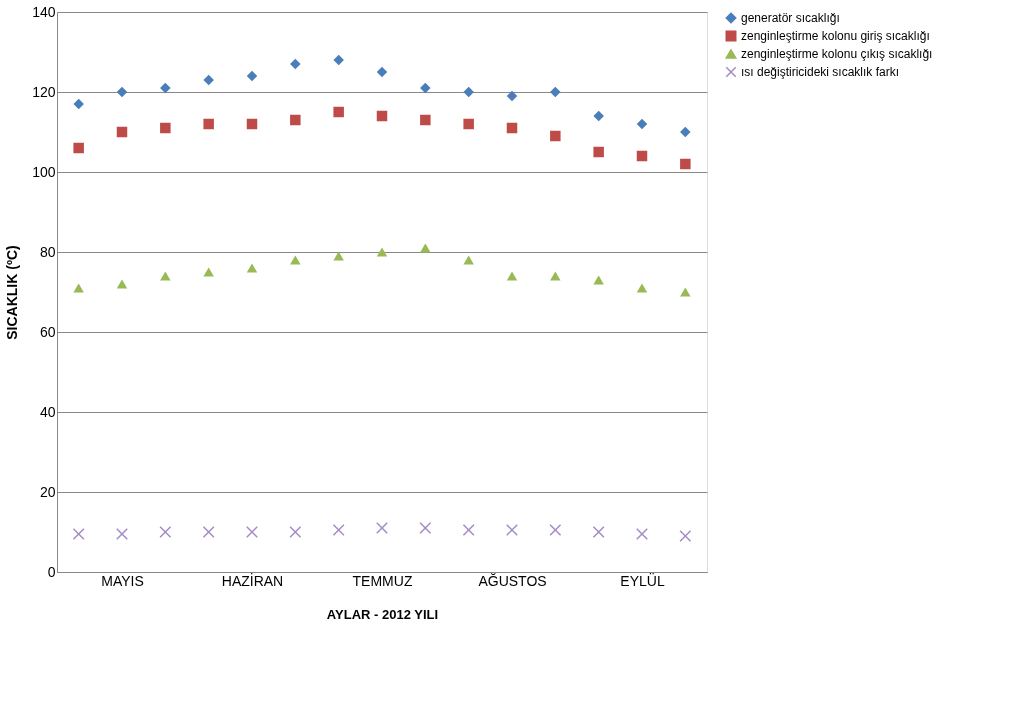  I want to click on x-tick-label: AĞUSTOS, so click(512, 580).